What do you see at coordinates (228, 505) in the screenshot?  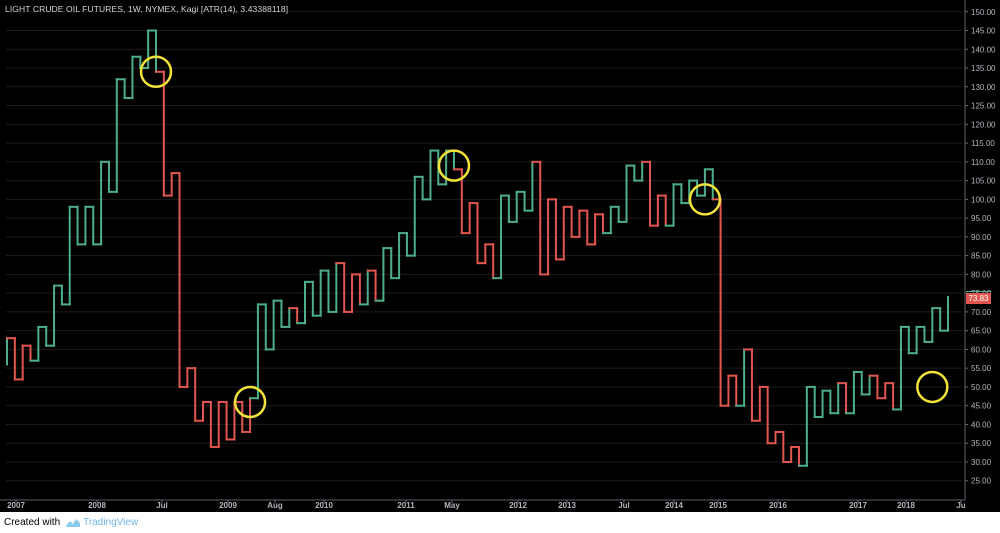 I see `x-tick-label: 2009` at bounding box center [228, 505].